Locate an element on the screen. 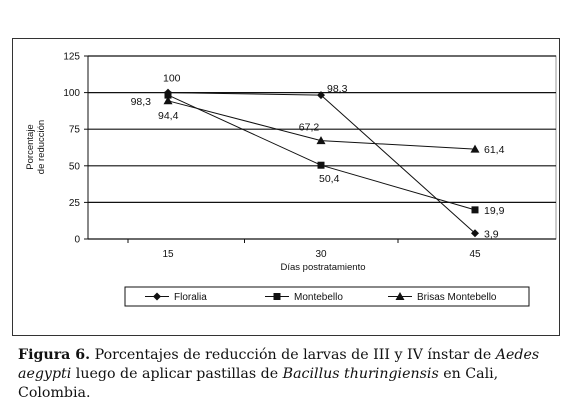 This screenshot has height=417, width=574. legend-label: Floralia is located at coordinates (190, 297).